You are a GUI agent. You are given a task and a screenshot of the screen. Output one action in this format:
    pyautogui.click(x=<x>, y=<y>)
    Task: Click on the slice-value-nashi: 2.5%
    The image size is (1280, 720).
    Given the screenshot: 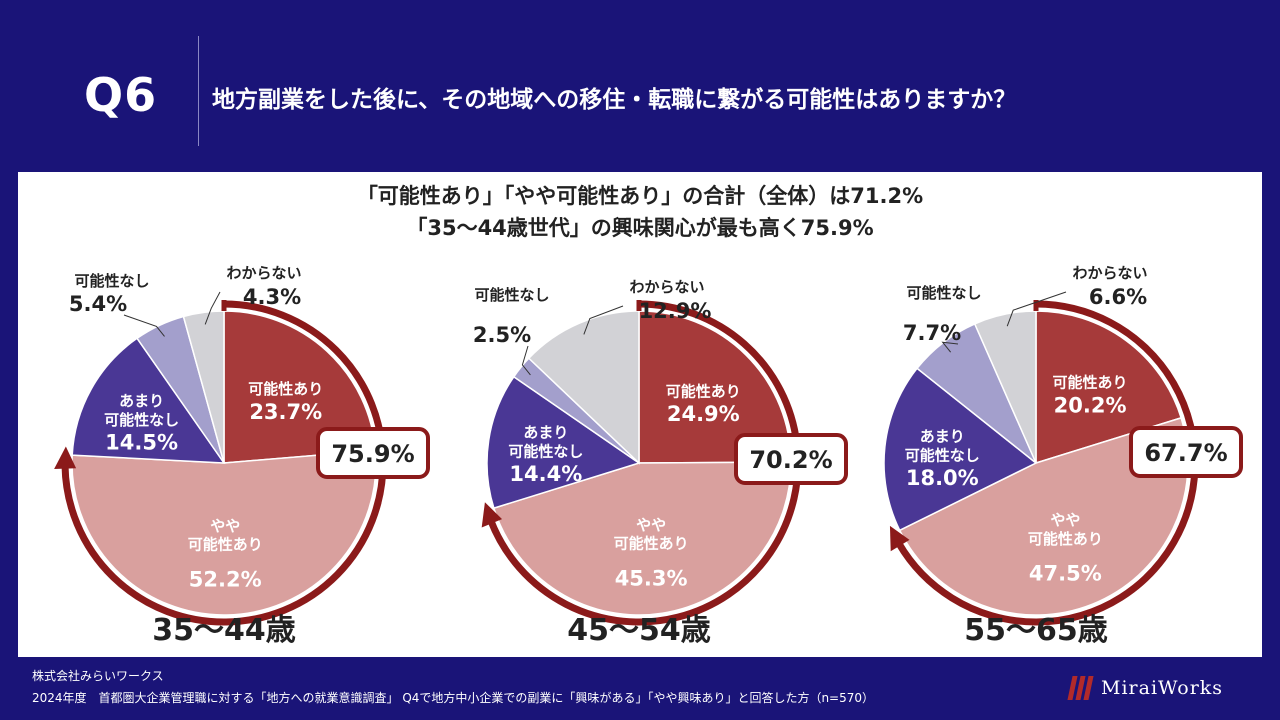 What is the action you would take?
    pyautogui.click(x=502, y=335)
    